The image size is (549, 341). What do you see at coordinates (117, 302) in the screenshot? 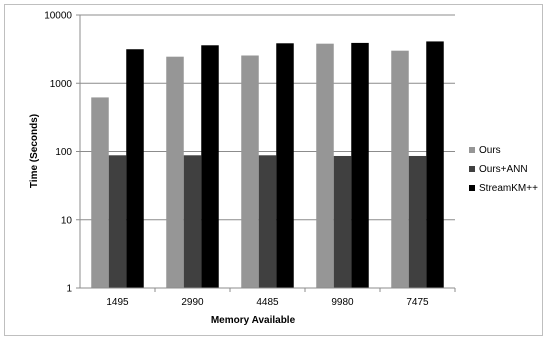
I see `x-tick-label: 1495` at bounding box center [117, 302].